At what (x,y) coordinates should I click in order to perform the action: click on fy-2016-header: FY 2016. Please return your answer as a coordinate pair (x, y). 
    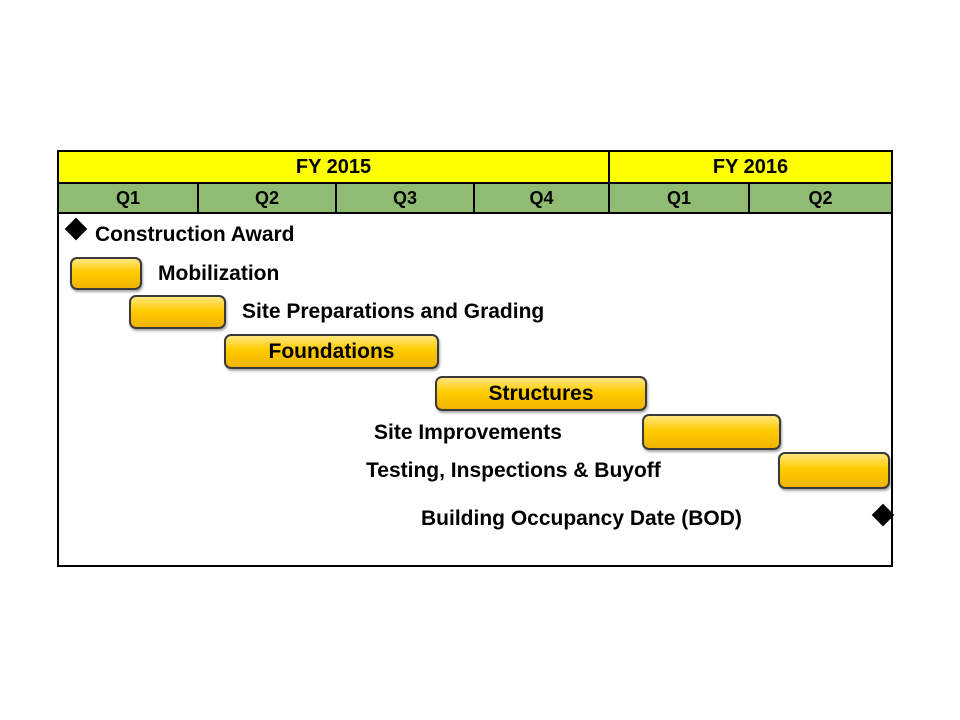
    Looking at the image, I should click on (750, 167).